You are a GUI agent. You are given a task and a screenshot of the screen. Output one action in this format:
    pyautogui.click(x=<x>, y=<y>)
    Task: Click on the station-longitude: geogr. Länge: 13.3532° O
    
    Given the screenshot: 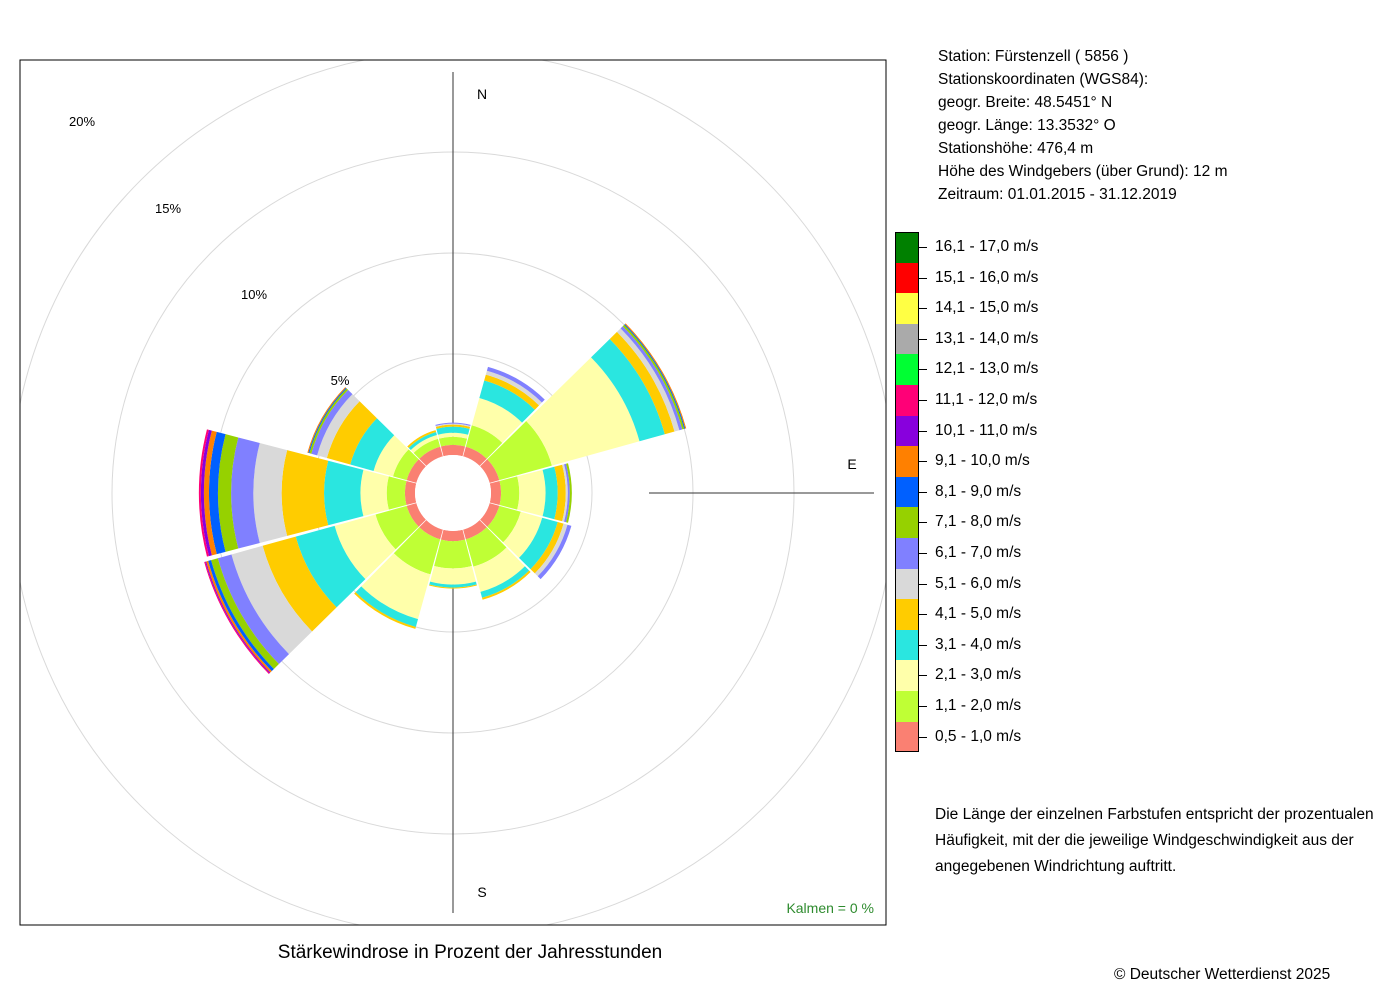 What is the action you would take?
    pyautogui.click(x=1027, y=125)
    